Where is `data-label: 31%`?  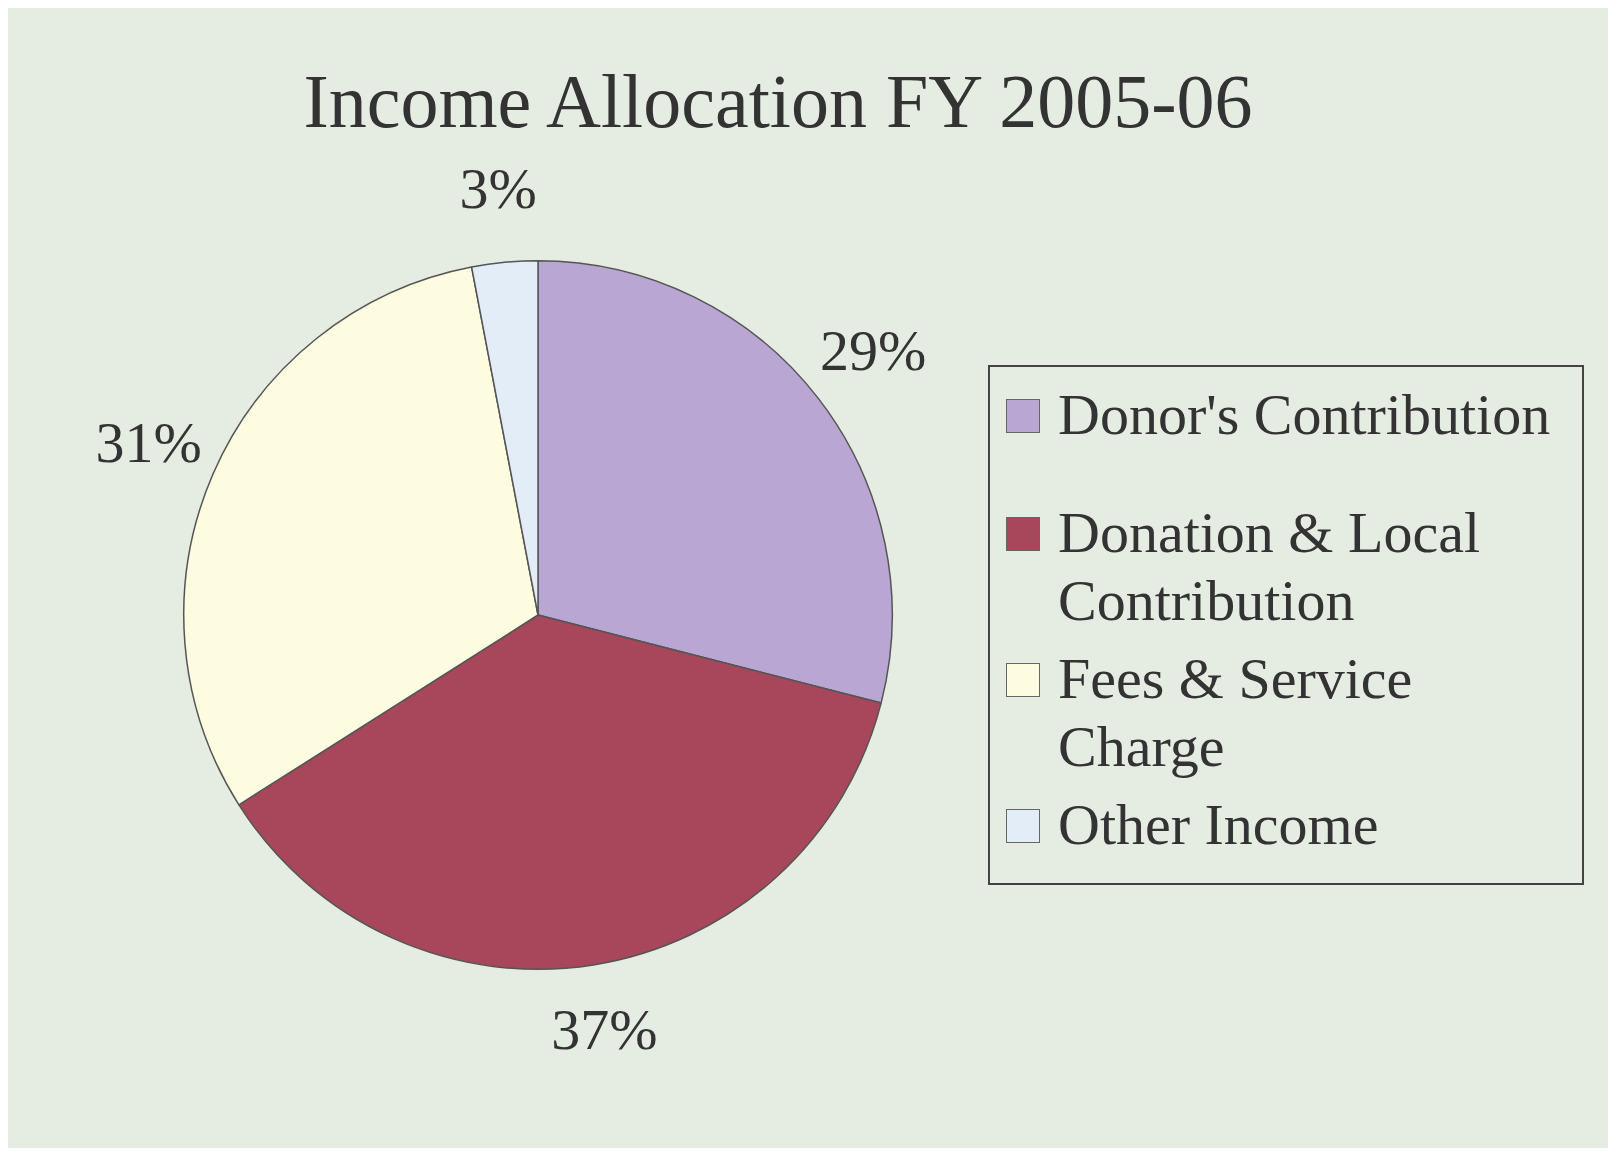 data-label: 31% is located at coordinates (148, 442).